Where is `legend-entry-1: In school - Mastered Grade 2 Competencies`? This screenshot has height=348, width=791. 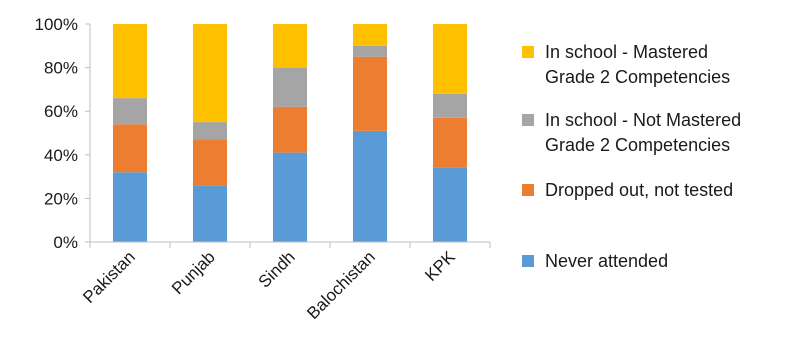
legend-entry-1: In school - Mastered Grade 2 Competencies is located at coordinates (626, 64).